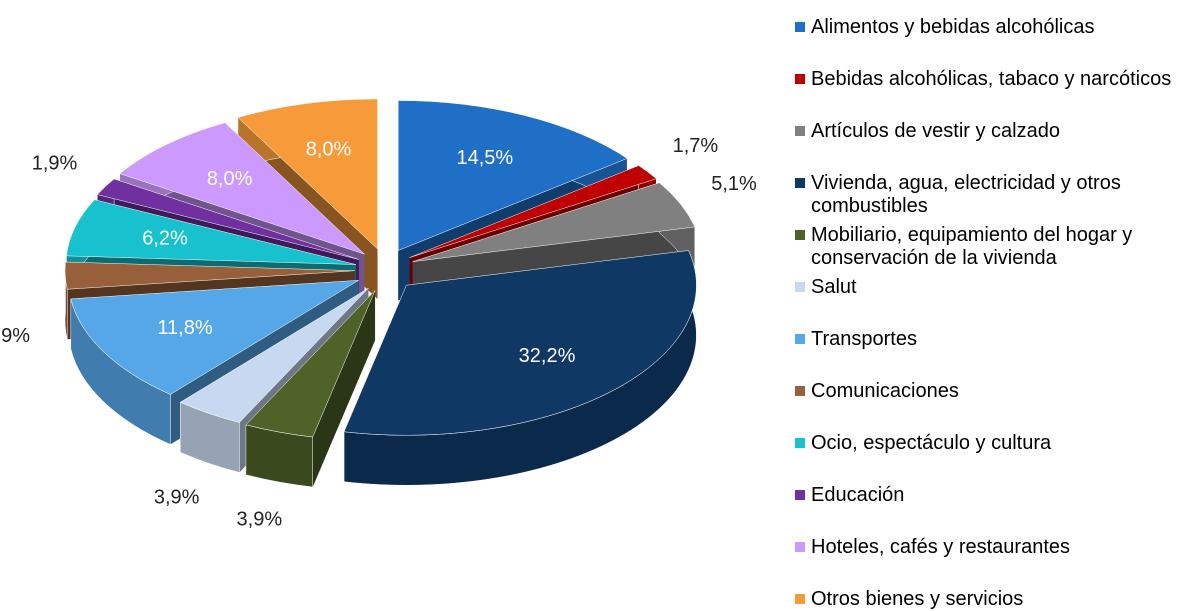 This screenshot has height=611, width=1198. What do you see at coordinates (941, 547) in the screenshot?
I see `legend-label: Hoteles, cafés y restaurantes` at bounding box center [941, 547].